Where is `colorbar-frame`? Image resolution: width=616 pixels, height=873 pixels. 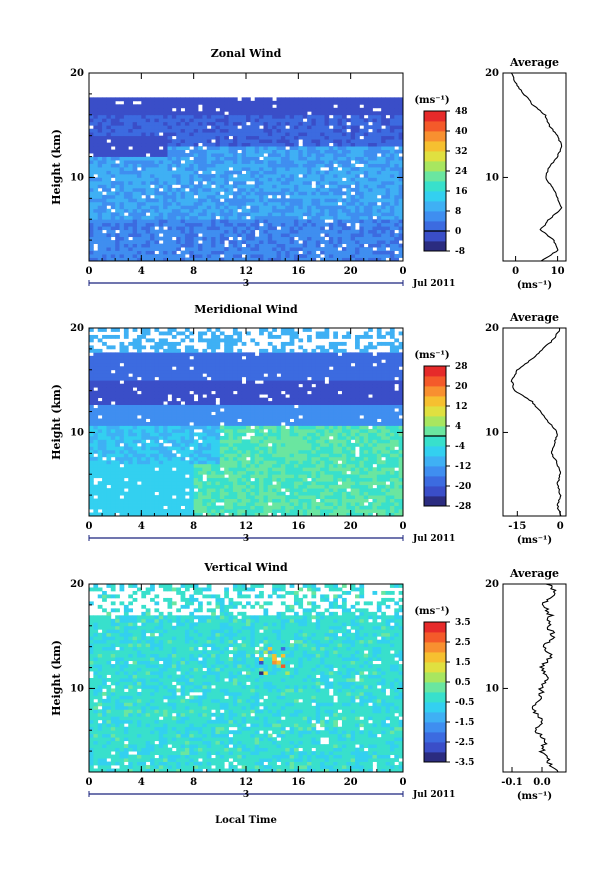
colorbar-frame is located at coordinates (435, 181).